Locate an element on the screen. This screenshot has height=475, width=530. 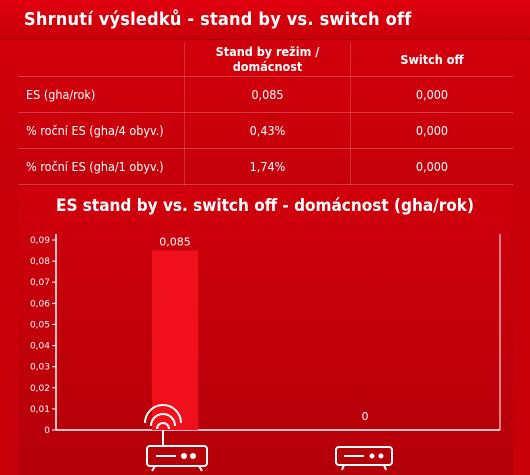
table-row: % roční ES (gha/1 obyv.) 1,74% 0,000 is located at coordinates (265, 166).